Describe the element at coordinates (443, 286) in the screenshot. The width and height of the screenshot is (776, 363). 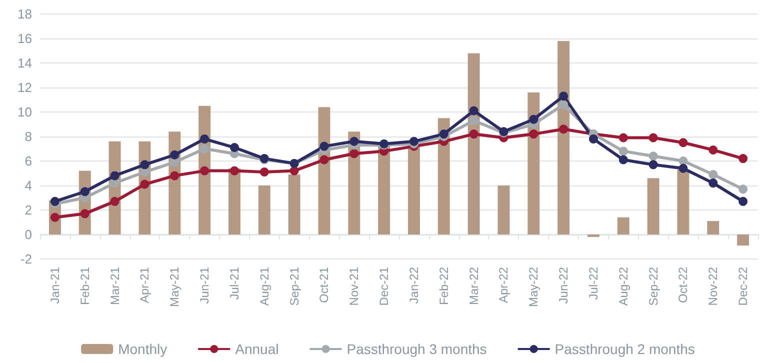
I see `x-tick-label: Feb-22` at that location.